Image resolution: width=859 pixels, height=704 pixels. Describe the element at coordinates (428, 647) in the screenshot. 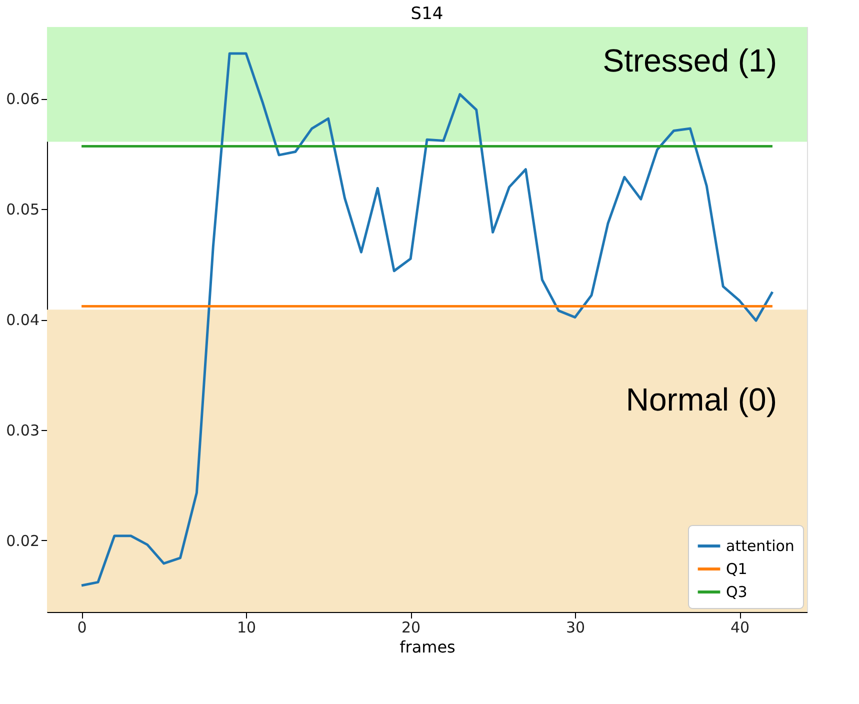

I see `x-axis-title: frames` at that location.